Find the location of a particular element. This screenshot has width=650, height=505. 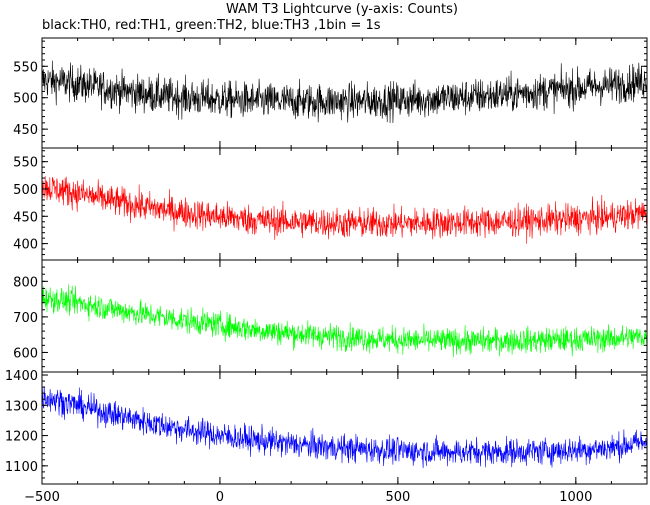

x-tick-label: 500 is located at coordinates (397, 497).